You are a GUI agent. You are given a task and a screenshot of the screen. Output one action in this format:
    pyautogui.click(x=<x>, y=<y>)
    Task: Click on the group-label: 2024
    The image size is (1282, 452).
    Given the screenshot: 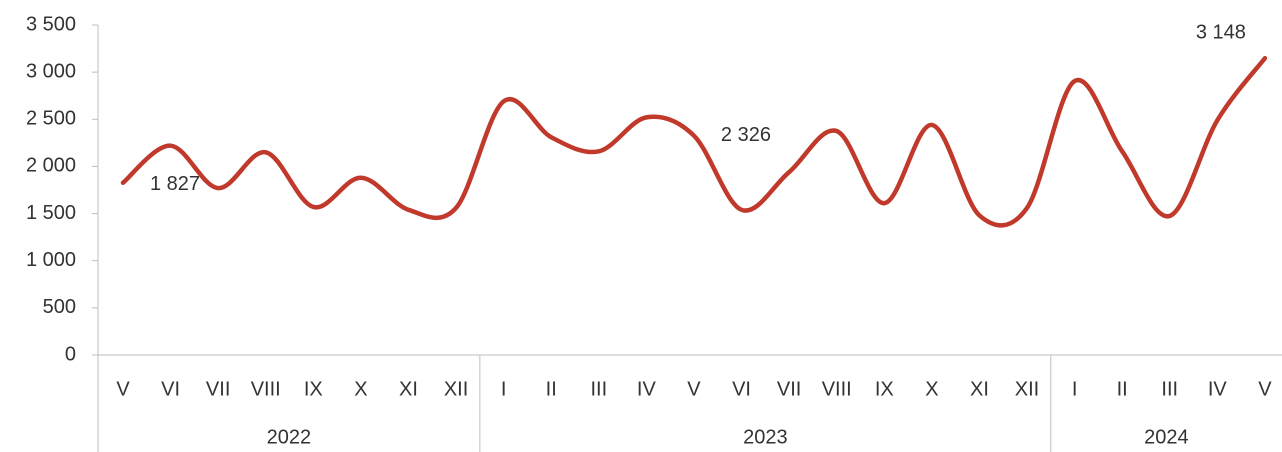 What is the action you would take?
    pyautogui.click(x=1166, y=437)
    